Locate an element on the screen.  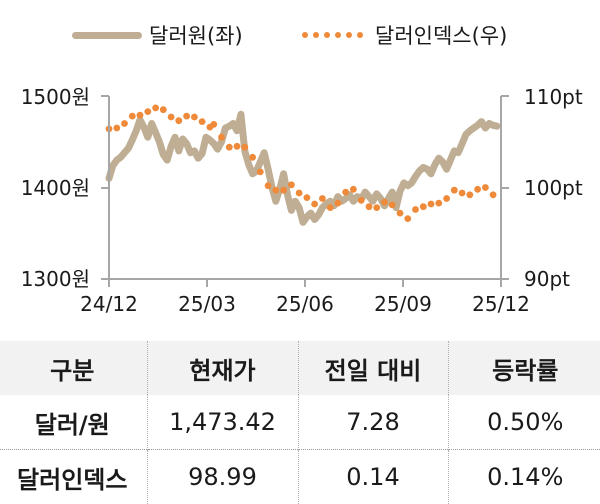
left-axis-labels: 1500원 1400원 1300원 is located at coordinates (55, 188).